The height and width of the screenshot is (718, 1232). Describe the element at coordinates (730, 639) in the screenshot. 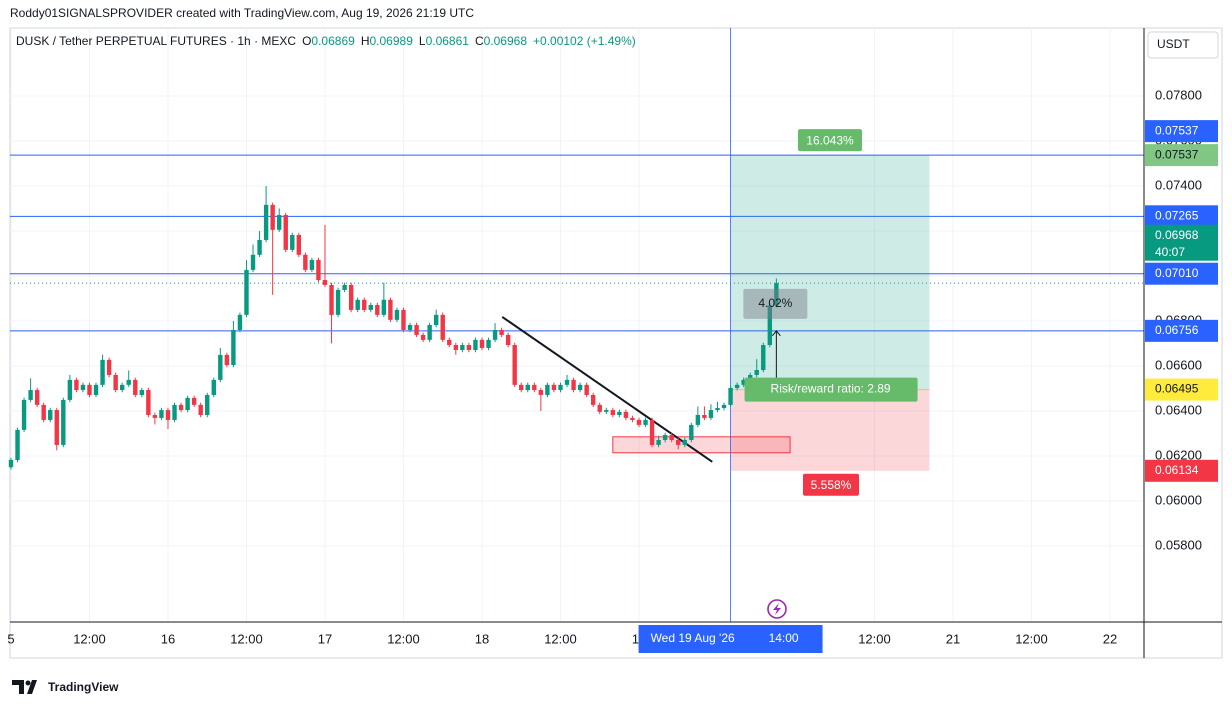

I see `crosshair-label-box` at that location.